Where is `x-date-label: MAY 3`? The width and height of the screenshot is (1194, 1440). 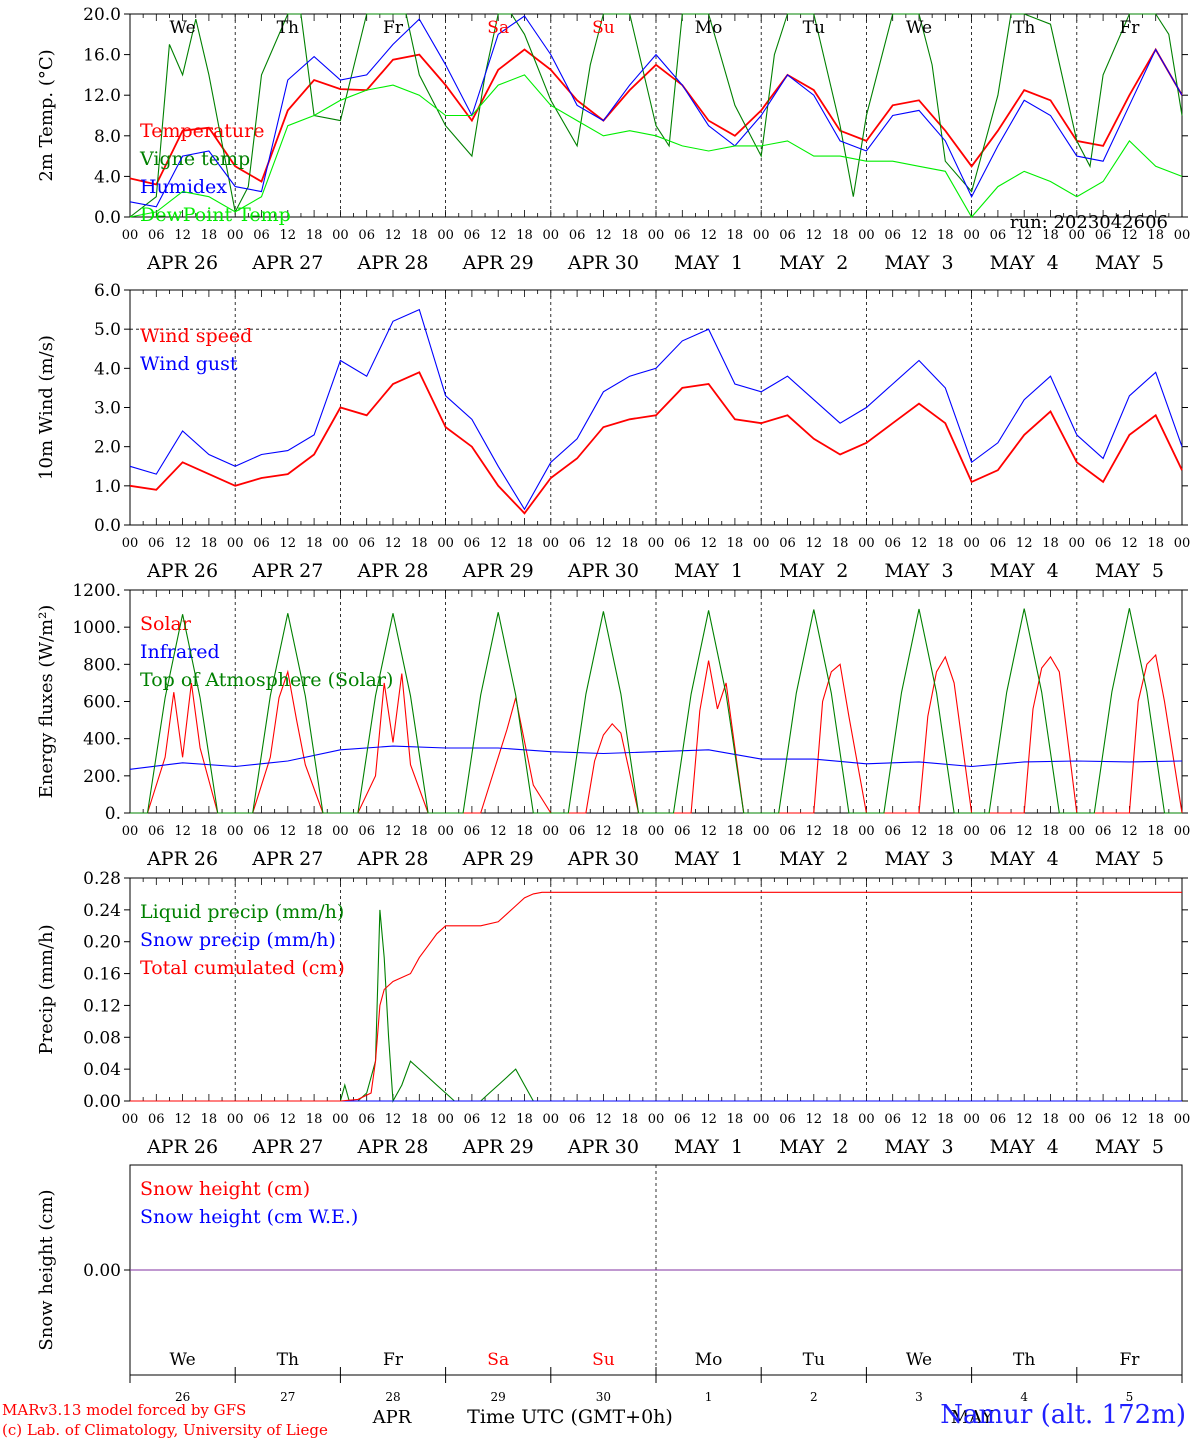 x-date-label: MAY 3 is located at coordinates (918, 1147).